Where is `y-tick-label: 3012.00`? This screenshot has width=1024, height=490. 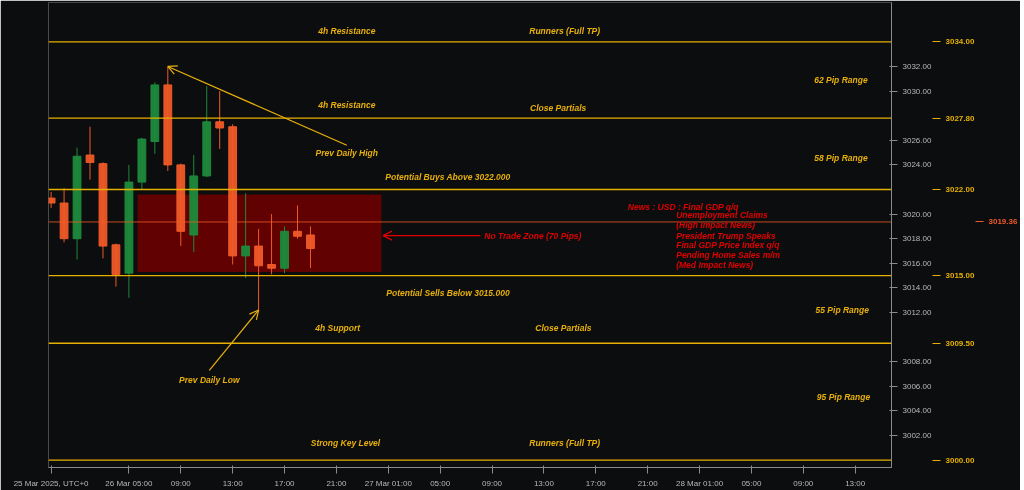
y-tick-label: 3012.00 is located at coordinates (917, 312).